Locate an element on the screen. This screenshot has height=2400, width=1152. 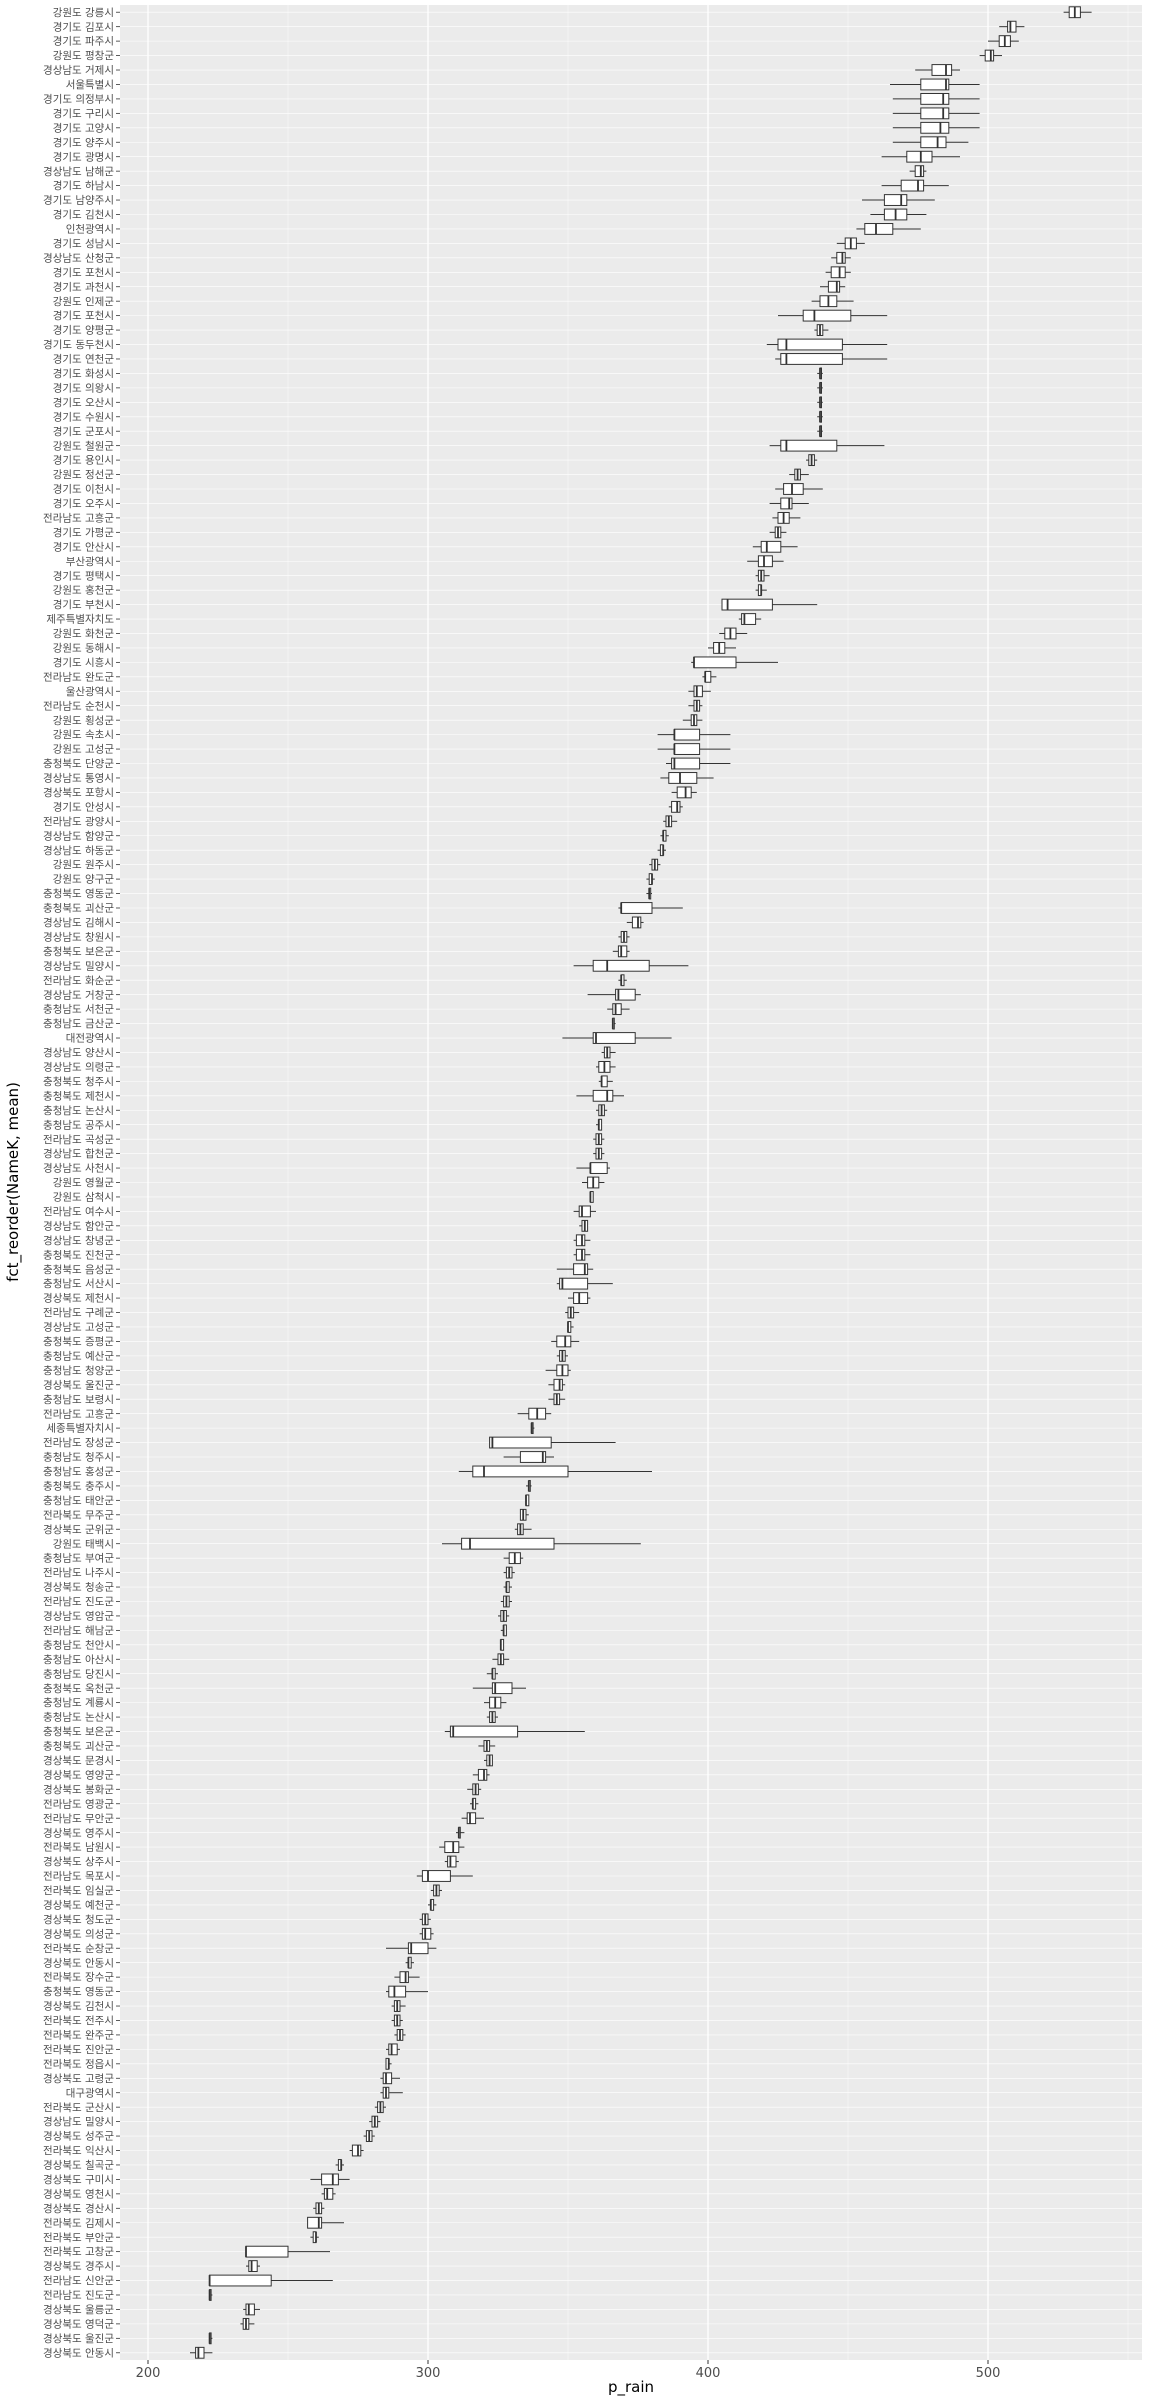
y-tick-label: 경기도 가평군 is located at coordinates (84, 532).